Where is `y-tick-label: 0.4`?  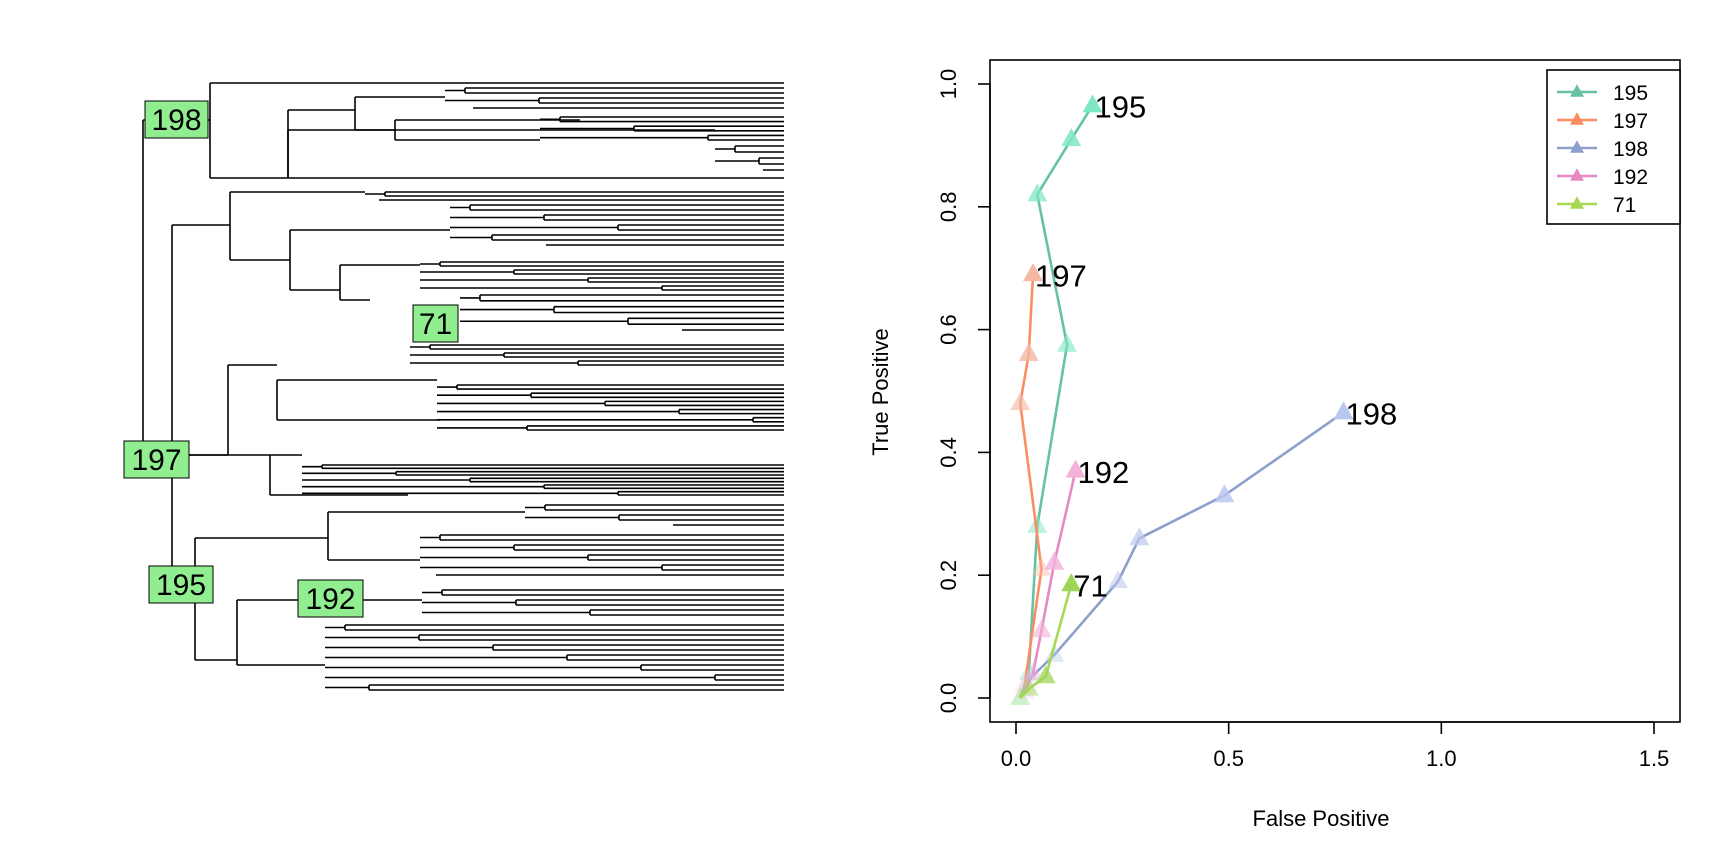
y-tick-label: 0.4 is located at coordinates (948, 452).